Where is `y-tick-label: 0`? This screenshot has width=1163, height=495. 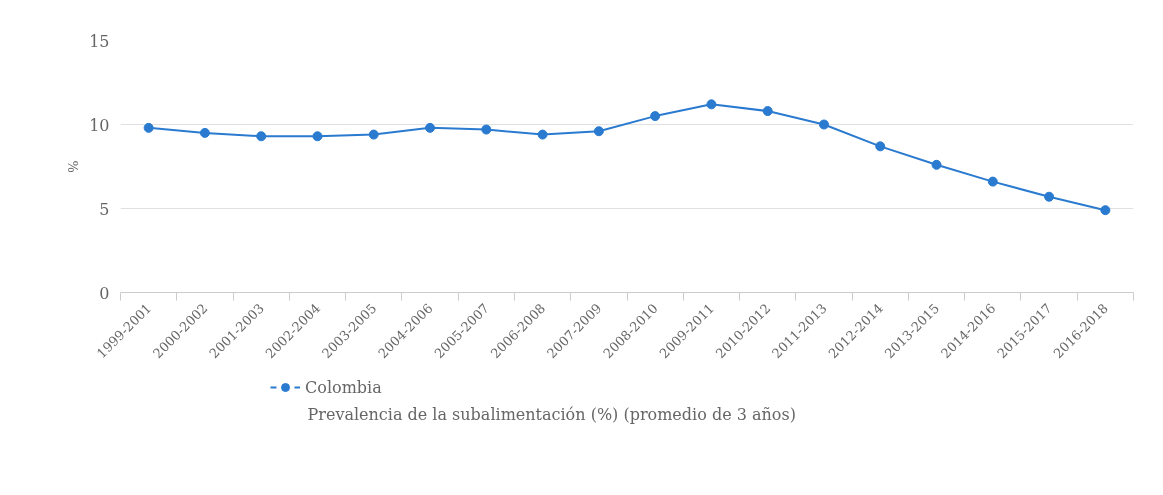 y-tick-label: 0 is located at coordinates (104, 293).